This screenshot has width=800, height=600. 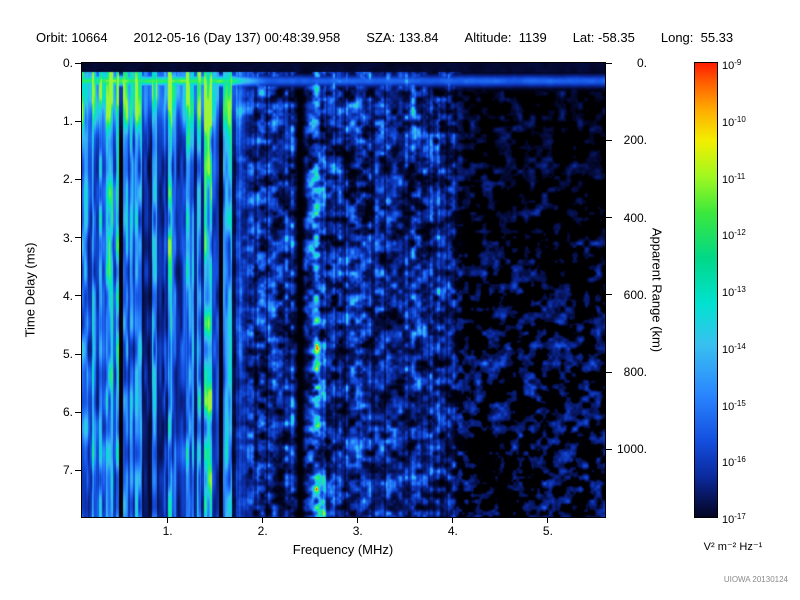 What do you see at coordinates (734, 121) in the screenshot?
I see `colorbar-tick-label: 10-10` at bounding box center [734, 121].